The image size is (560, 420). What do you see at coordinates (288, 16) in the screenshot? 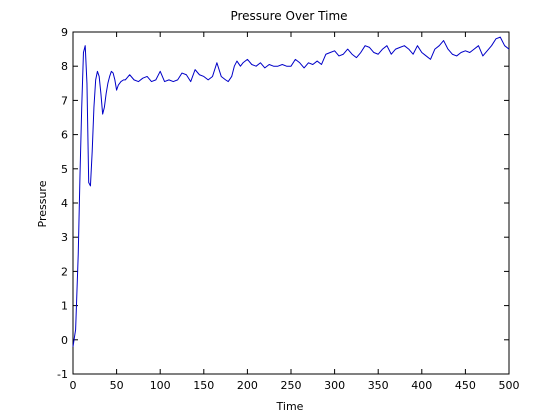
I see `chart-title: Pressure Over Time` at bounding box center [288, 16].